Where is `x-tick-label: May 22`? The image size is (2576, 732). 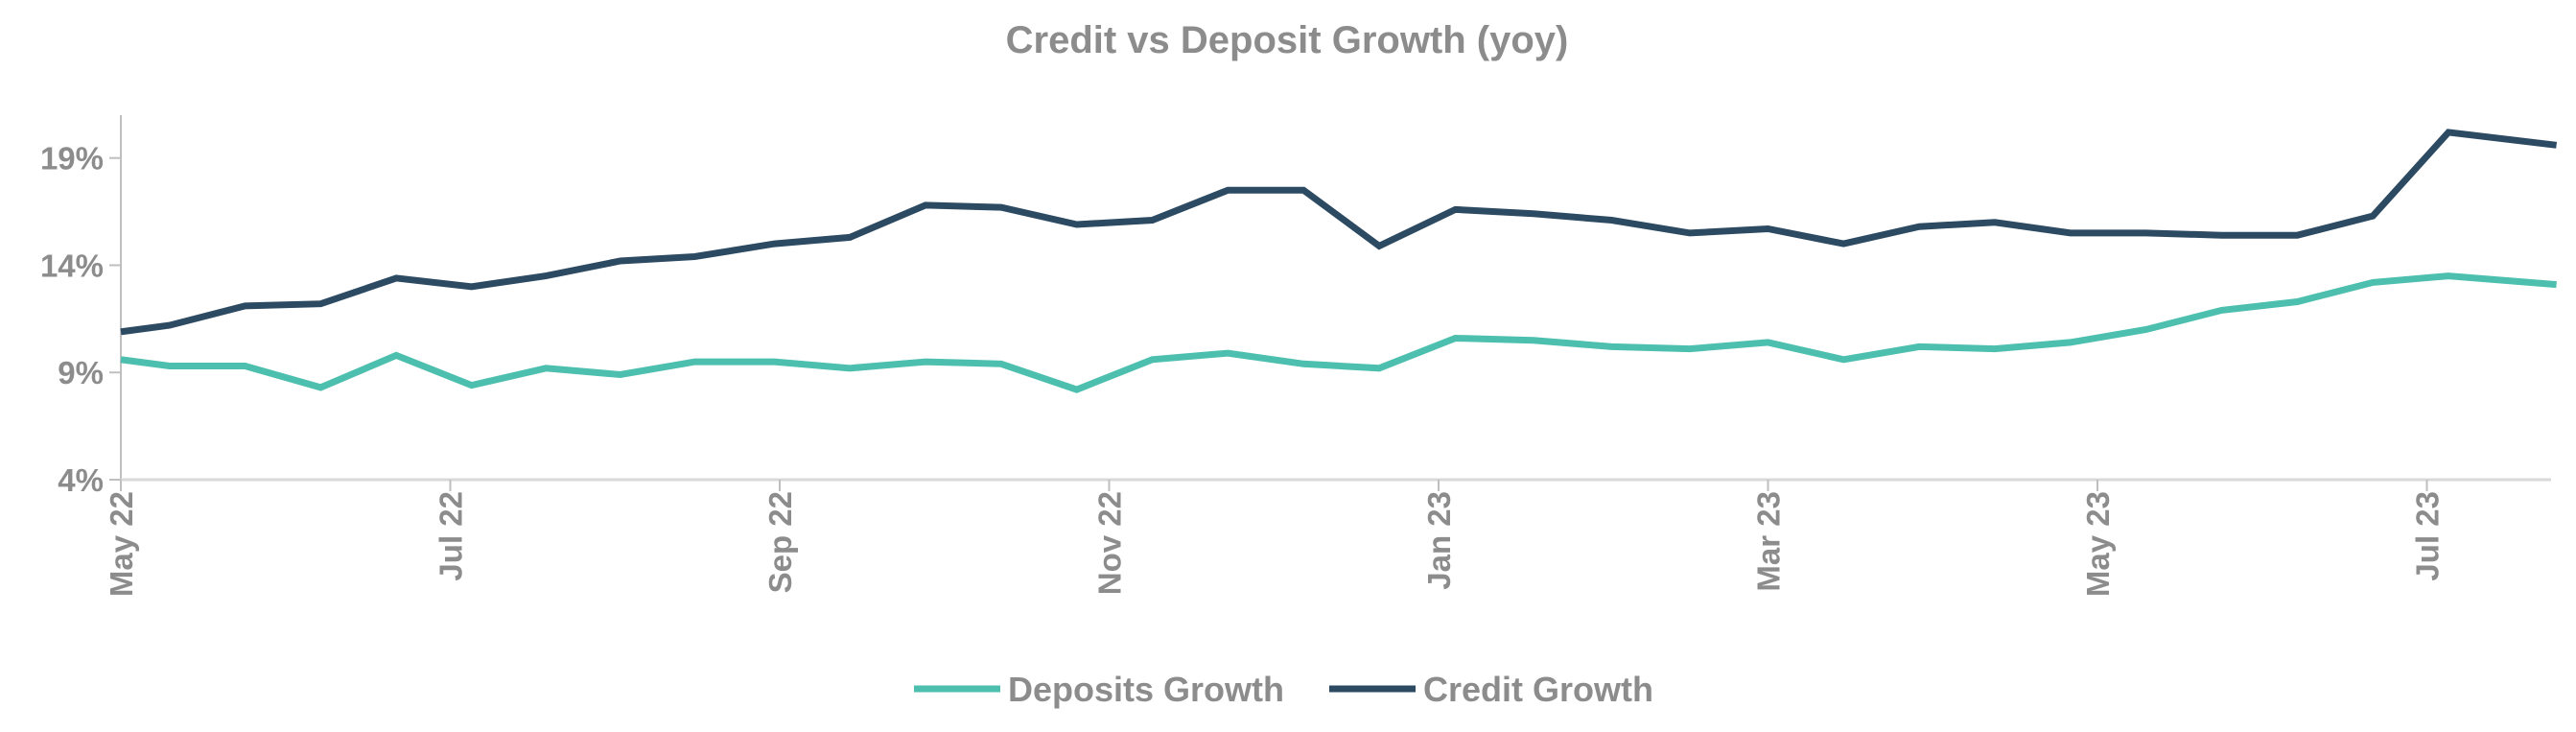
x-tick-label: May 22 is located at coordinates (121, 544).